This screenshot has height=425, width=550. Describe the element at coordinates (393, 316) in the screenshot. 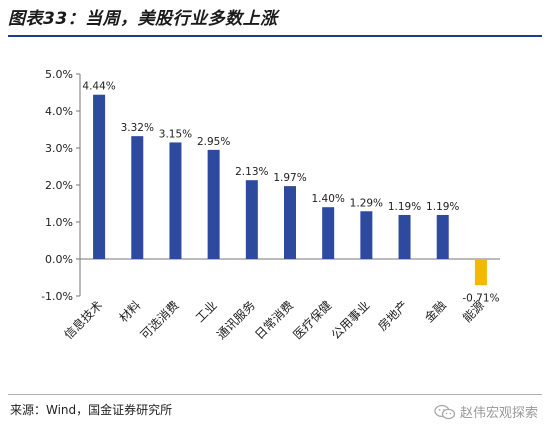

I see `category-label: 房地产` at that location.